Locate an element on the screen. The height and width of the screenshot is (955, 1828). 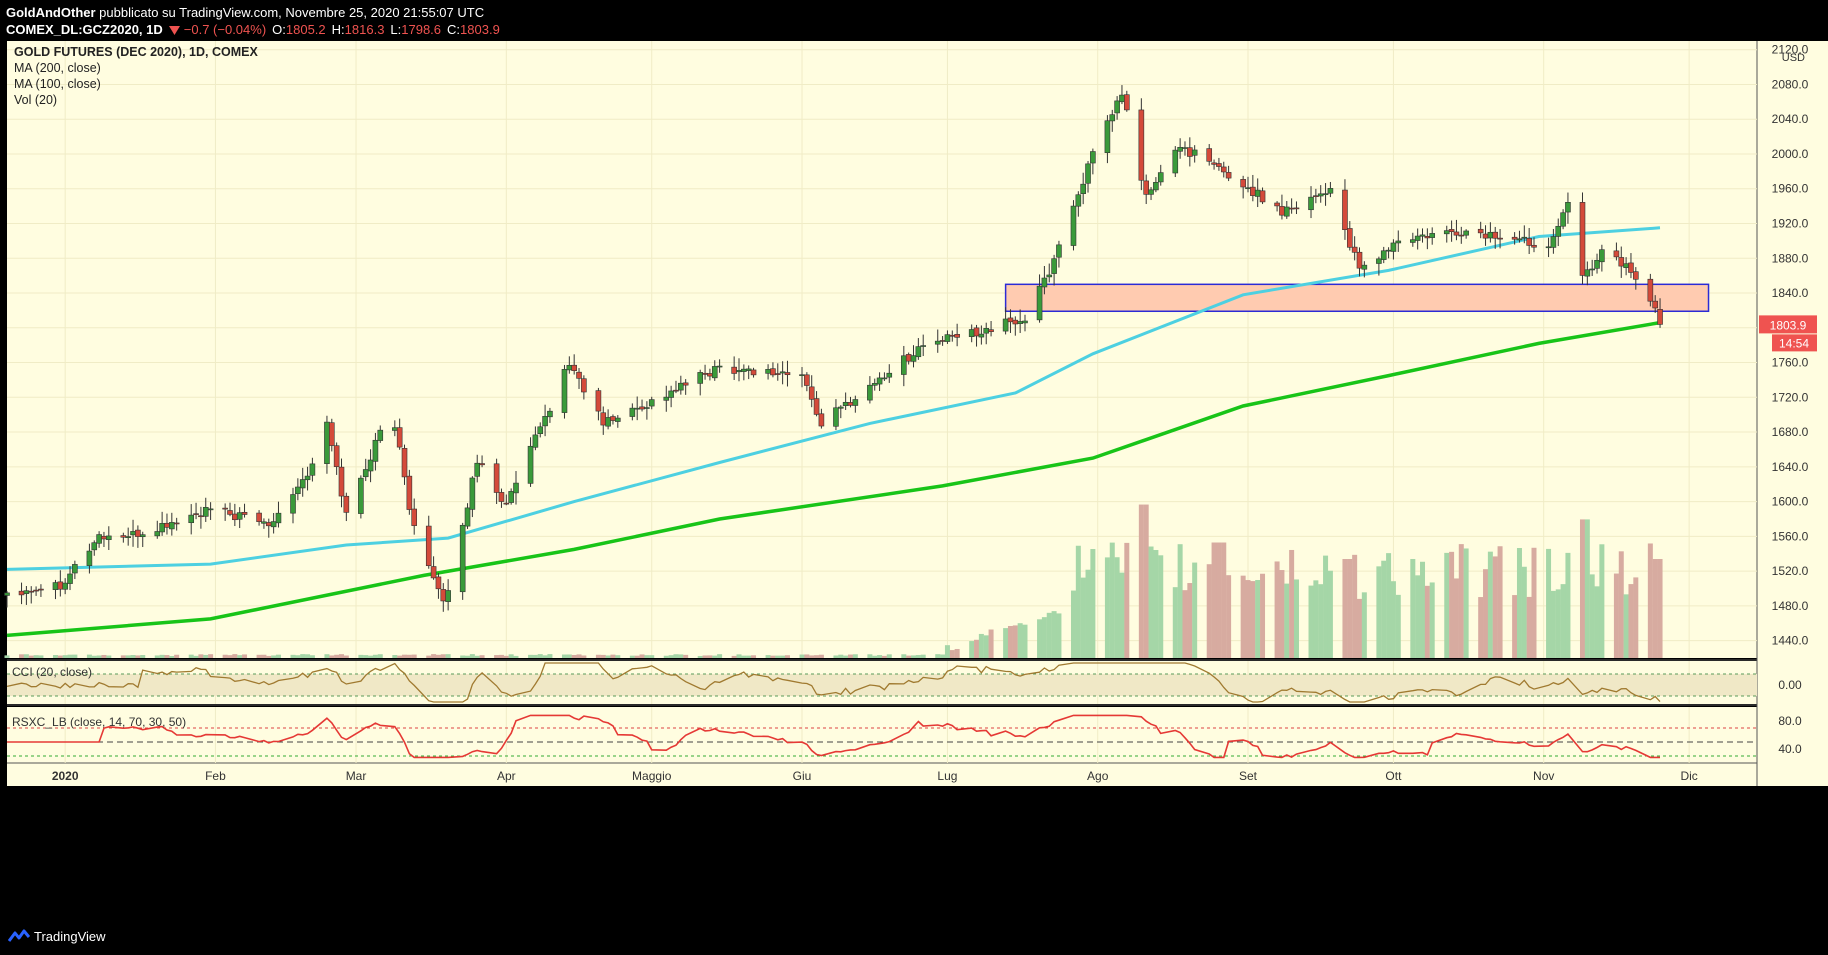
time-tick-label: Maggio is located at coordinates (652, 776).